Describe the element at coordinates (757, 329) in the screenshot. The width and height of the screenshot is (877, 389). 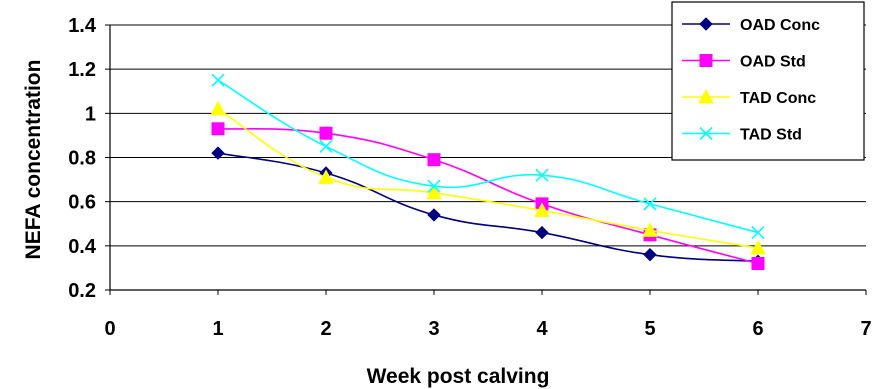
I see `x-tick-label: 6` at that location.